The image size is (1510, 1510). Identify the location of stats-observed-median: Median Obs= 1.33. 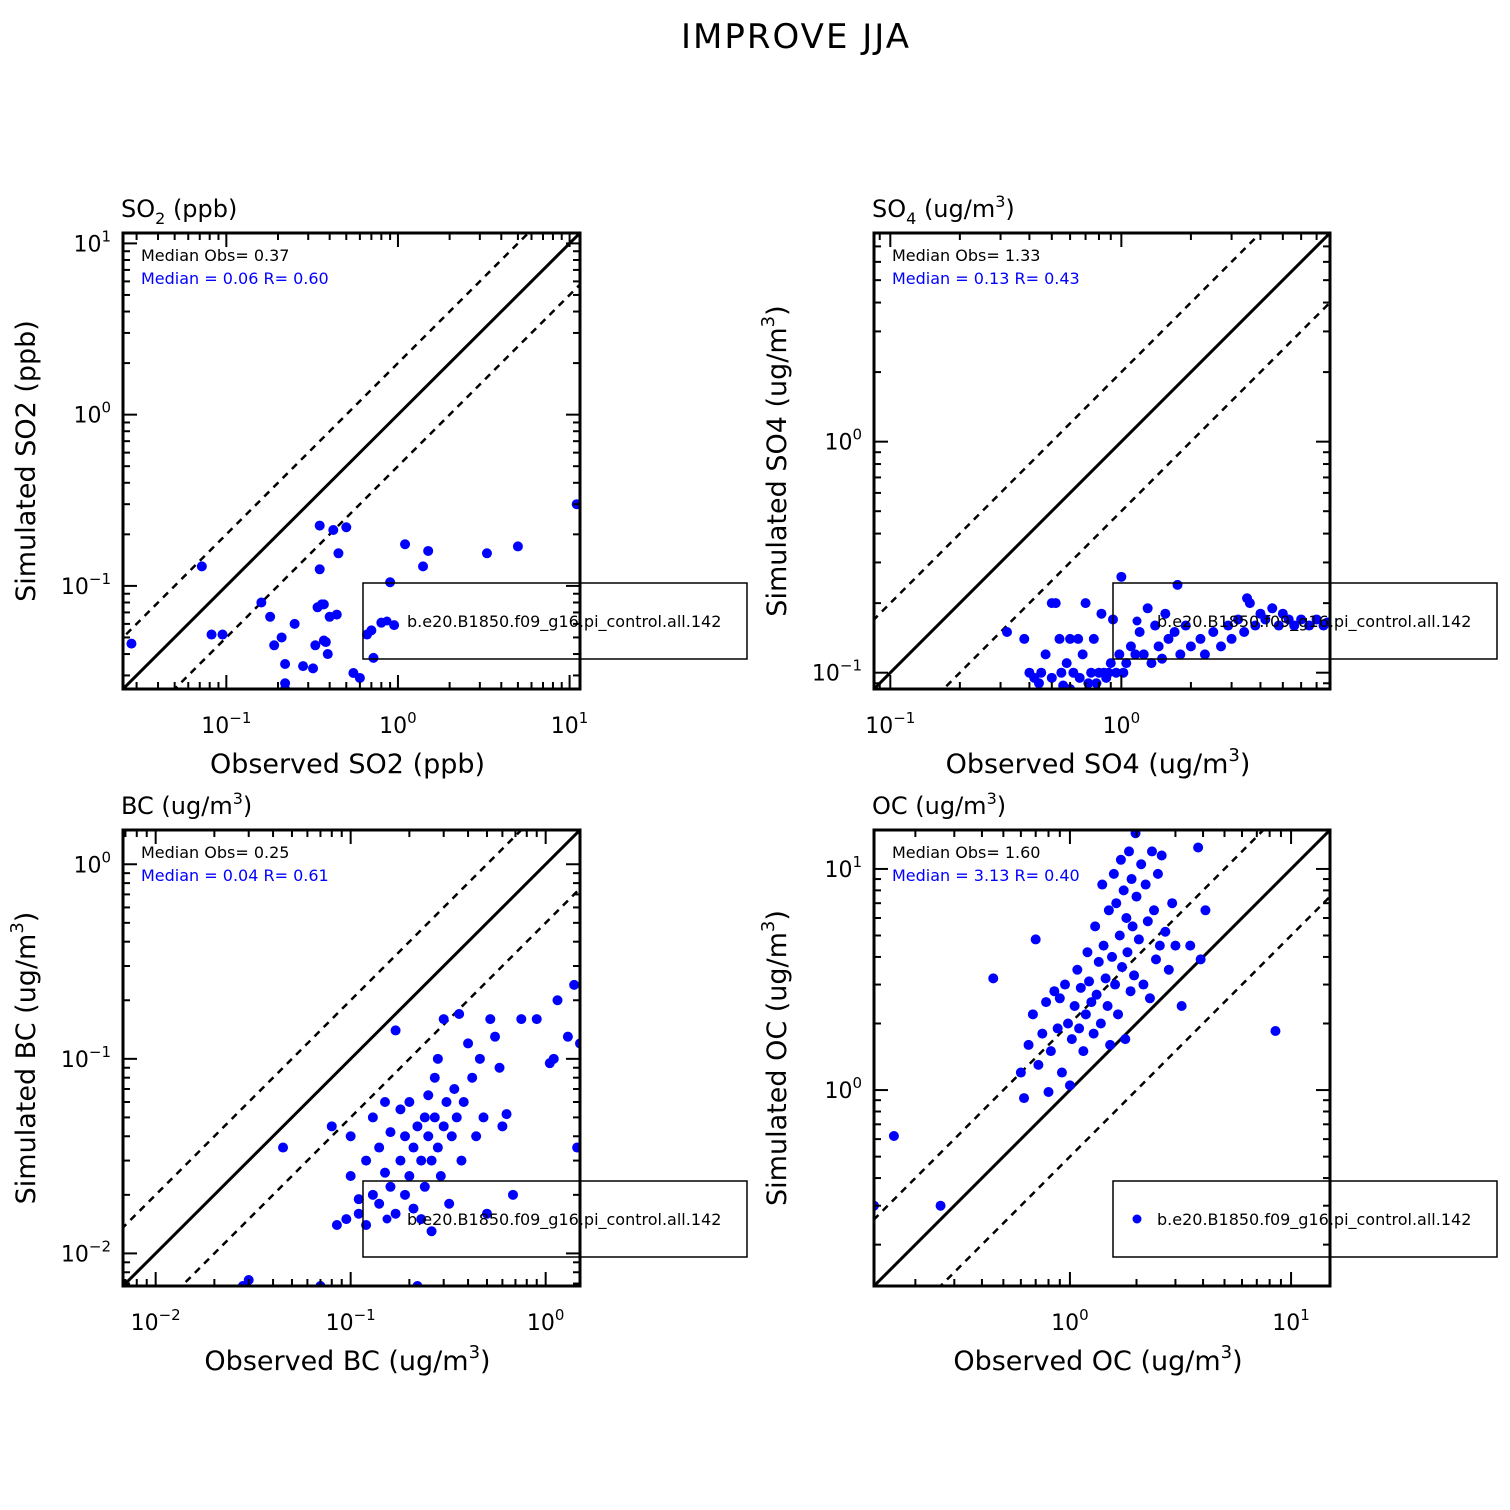
(966, 255).